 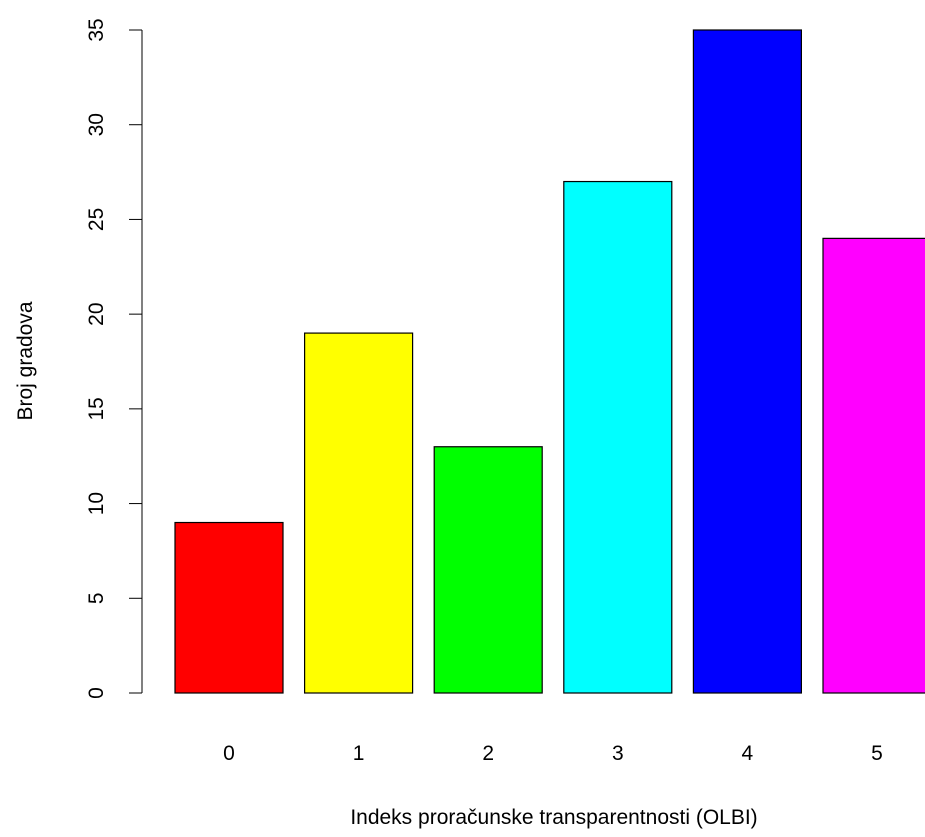 I want to click on x-tick-label: 2, so click(x=488, y=753).